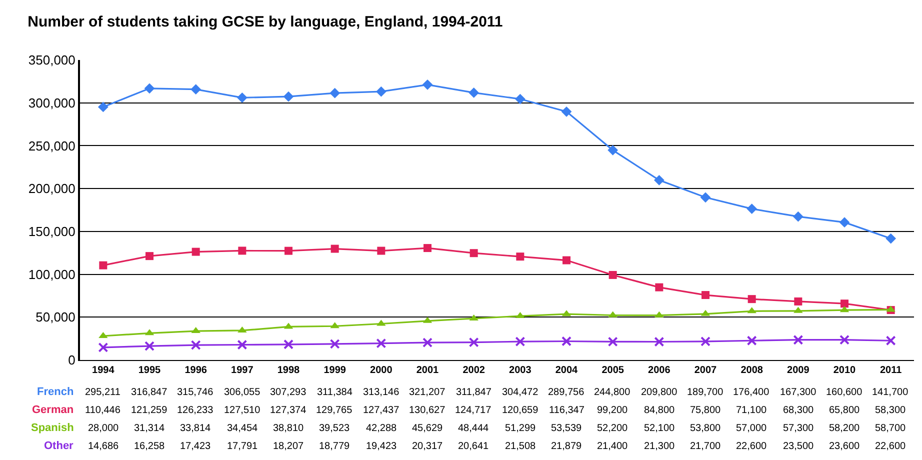 The height and width of the screenshot is (460, 922). Describe the element at coordinates (474, 446) in the screenshot. I see `data-label: 20,641` at that location.